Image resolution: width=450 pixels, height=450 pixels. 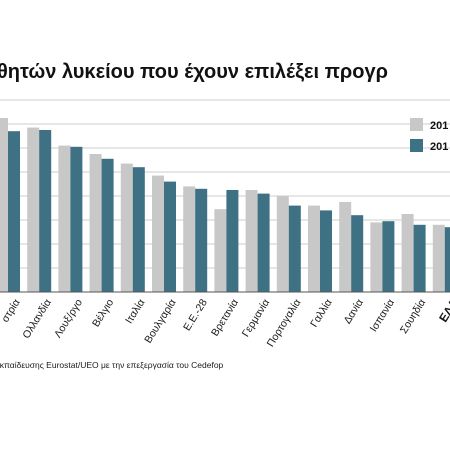 What do you see at coordinates (413, 316) in the screenshot?
I see `x-tick-label: Σουηδία` at bounding box center [413, 316].